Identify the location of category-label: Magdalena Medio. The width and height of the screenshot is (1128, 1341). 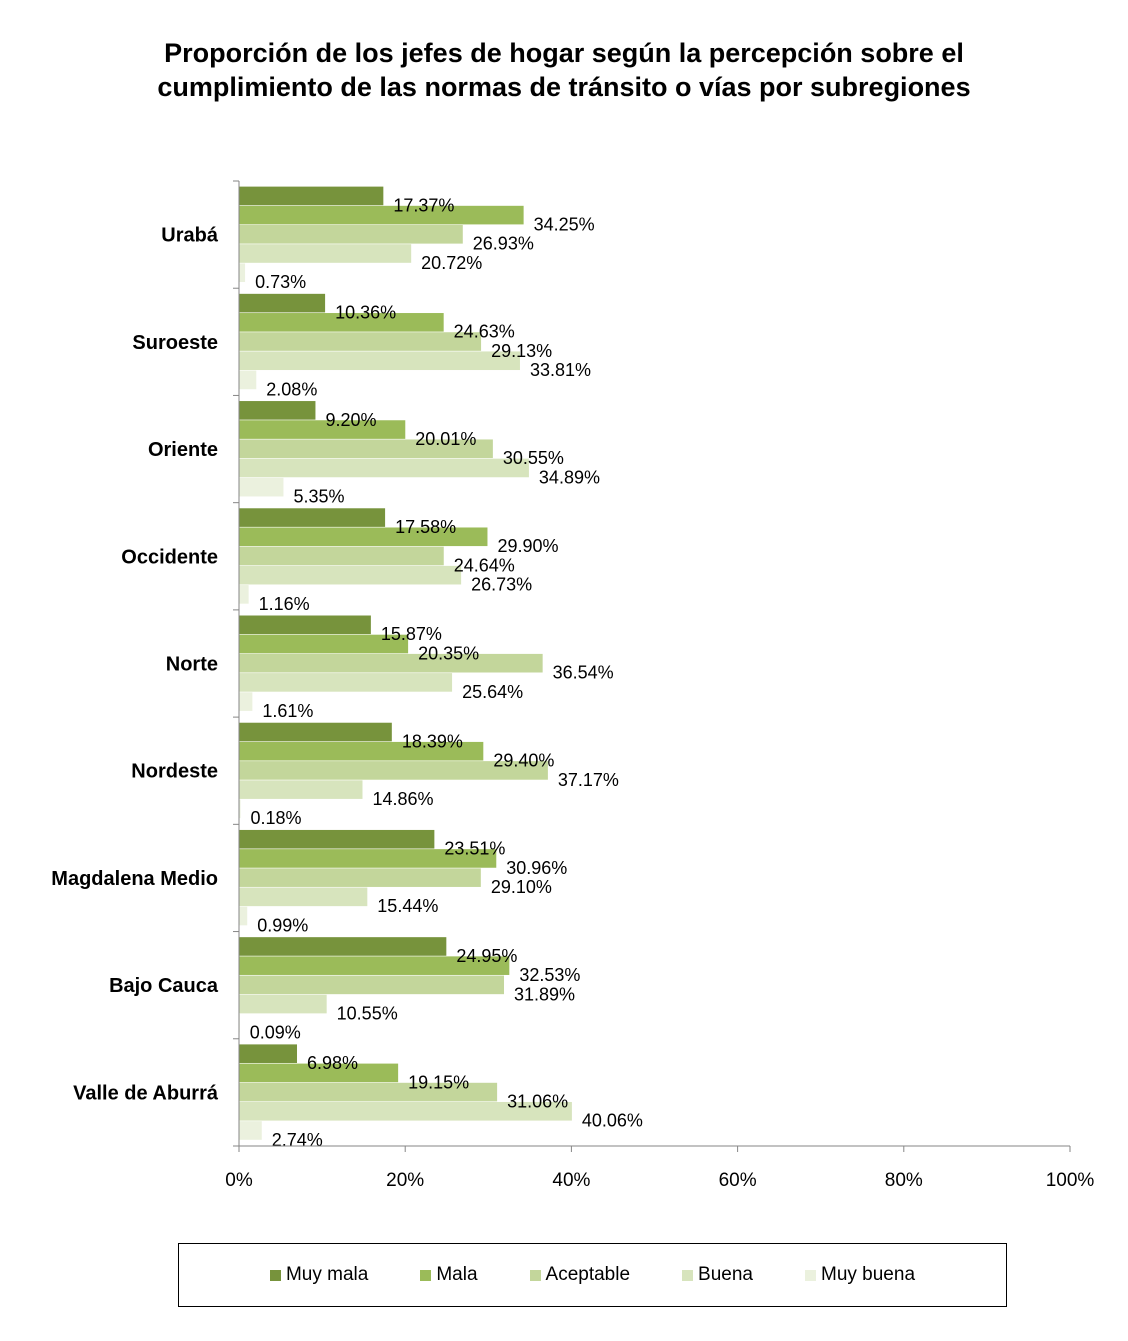
(134, 879).